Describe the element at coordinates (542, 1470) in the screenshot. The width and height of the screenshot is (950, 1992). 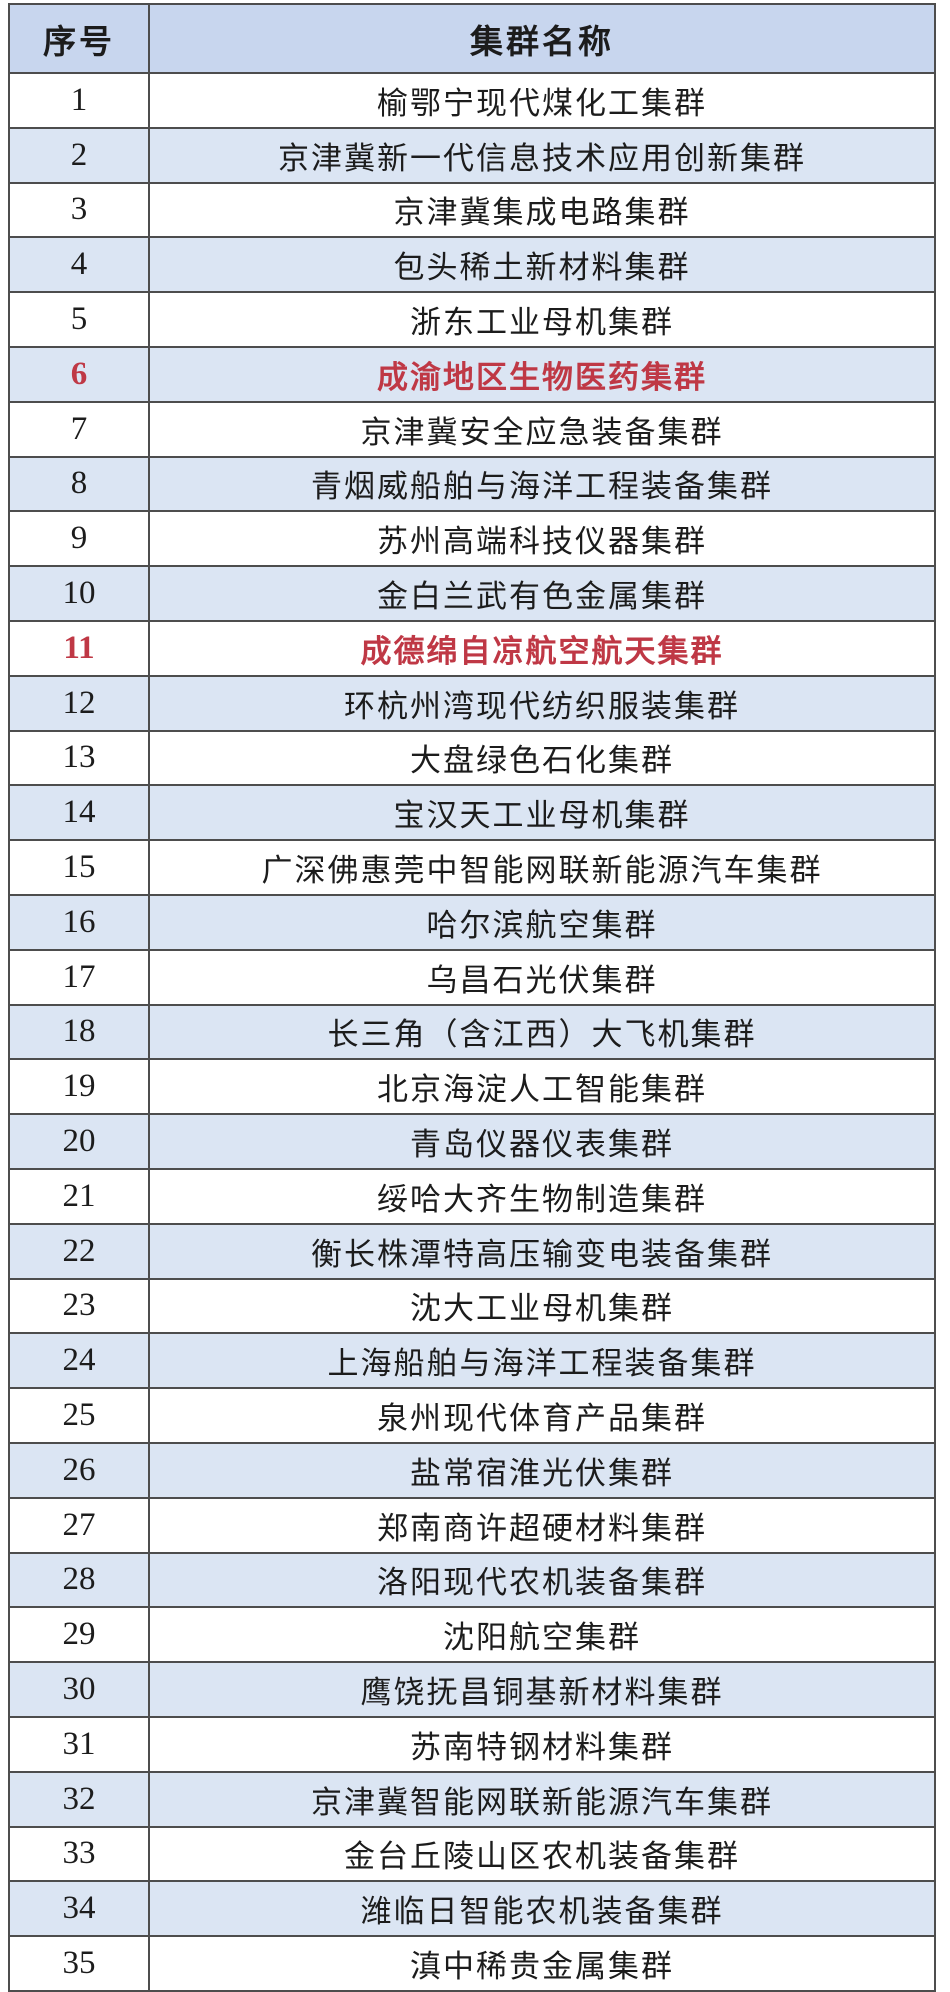
I see `cluster-name-cell: 盐常宿淮光伏集群` at that location.